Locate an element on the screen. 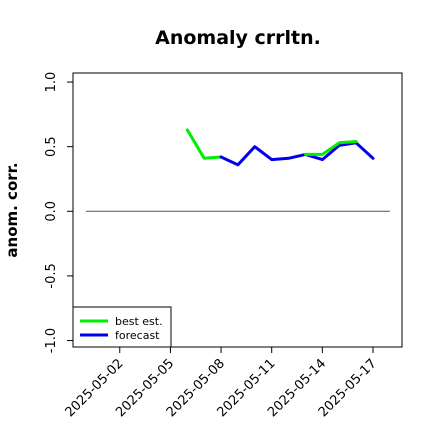  series-line-best-est-segment is located at coordinates (331, 148).